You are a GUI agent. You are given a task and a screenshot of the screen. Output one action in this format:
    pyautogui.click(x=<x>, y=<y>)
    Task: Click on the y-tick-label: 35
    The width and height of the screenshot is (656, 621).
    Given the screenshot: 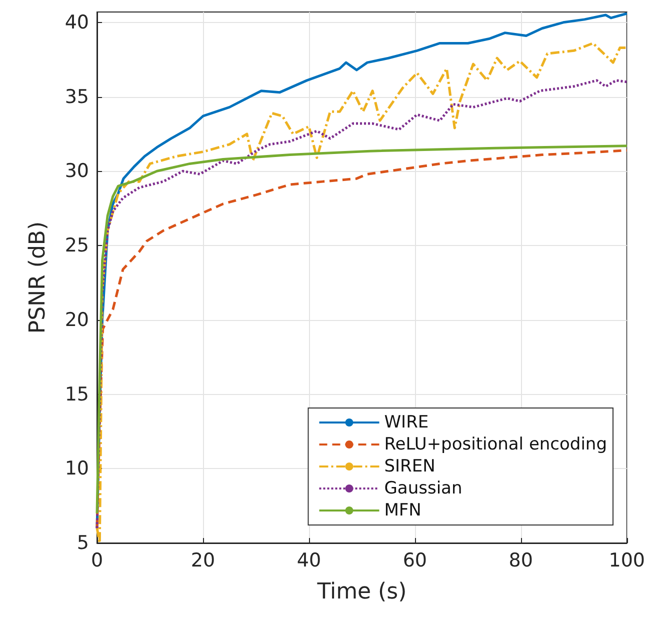 What is the action you would take?
    pyautogui.click(x=76, y=97)
    